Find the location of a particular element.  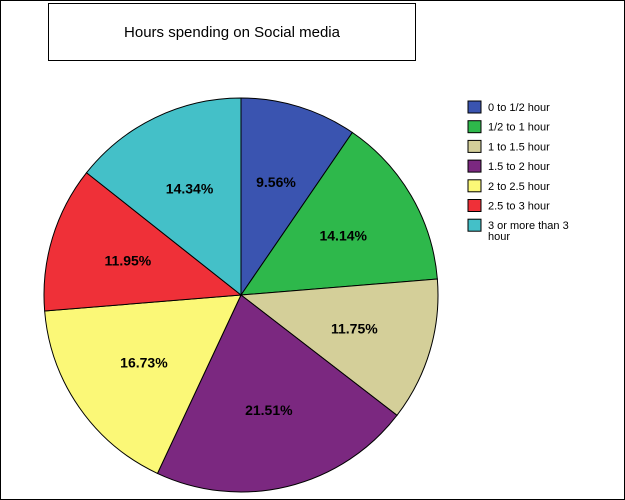

legend-item: 2.5 to 3 hour is located at coordinates (508, 206).